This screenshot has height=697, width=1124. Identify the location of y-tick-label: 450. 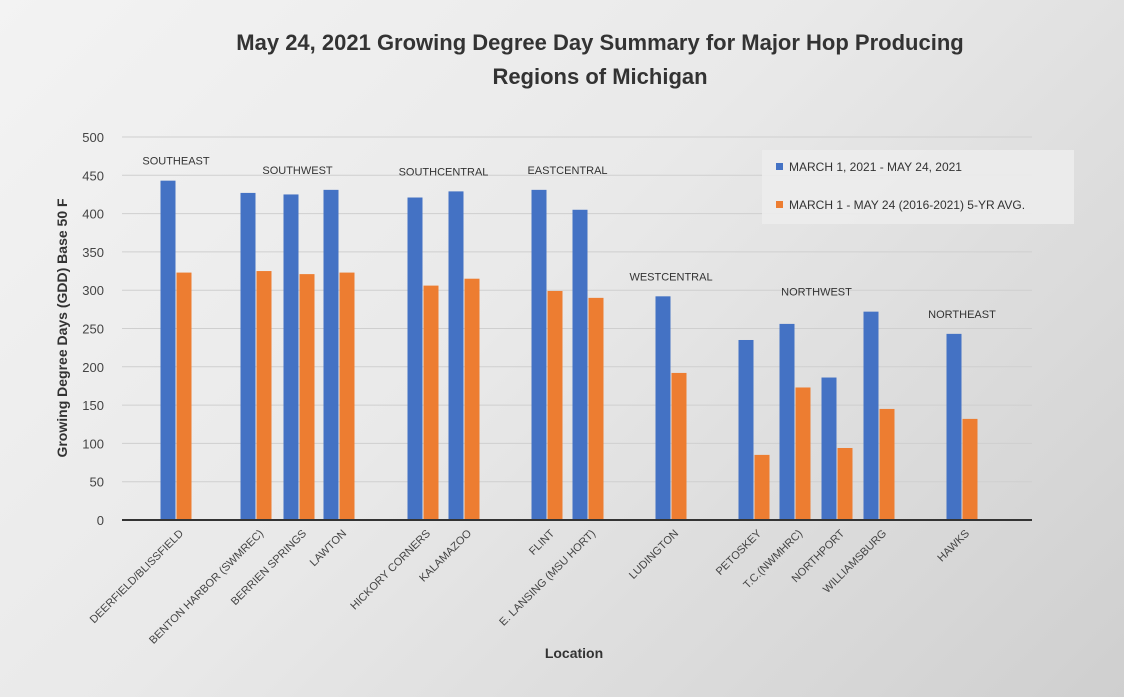
(93, 175).